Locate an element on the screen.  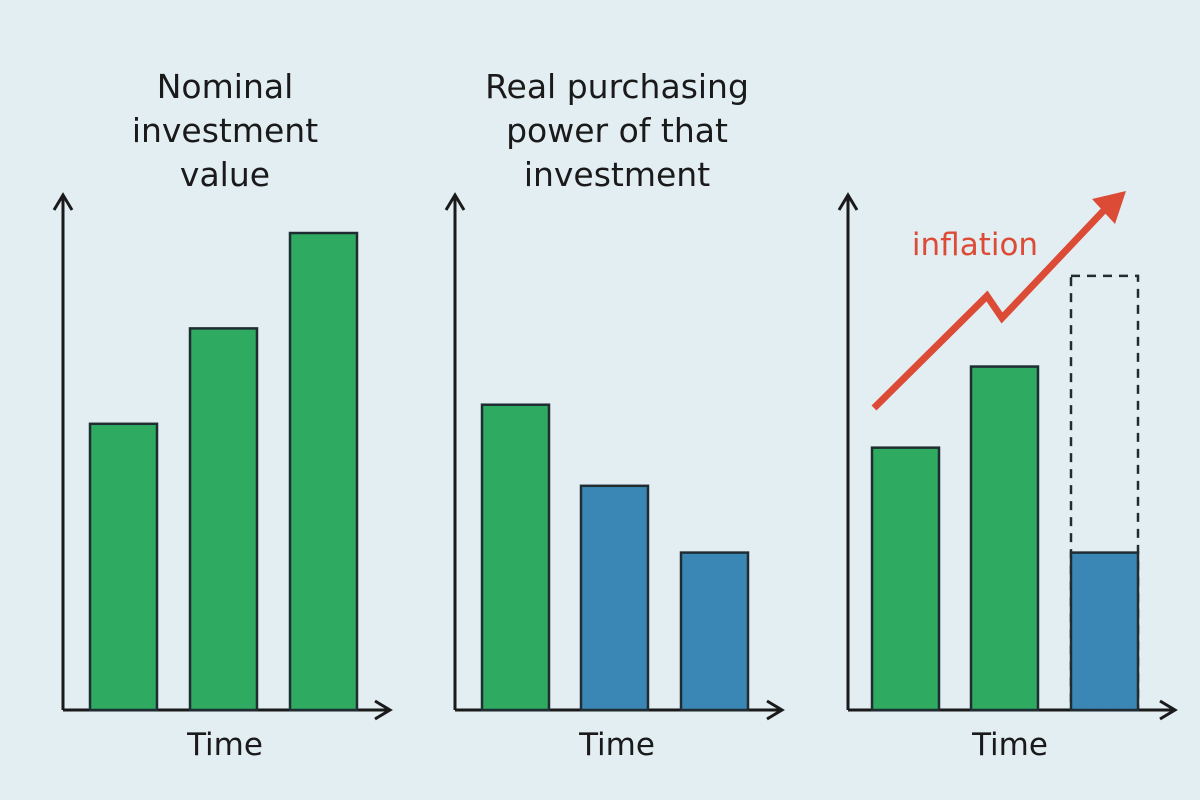
inflation-arrowhead-icon is located at coordinates (1109, 207).